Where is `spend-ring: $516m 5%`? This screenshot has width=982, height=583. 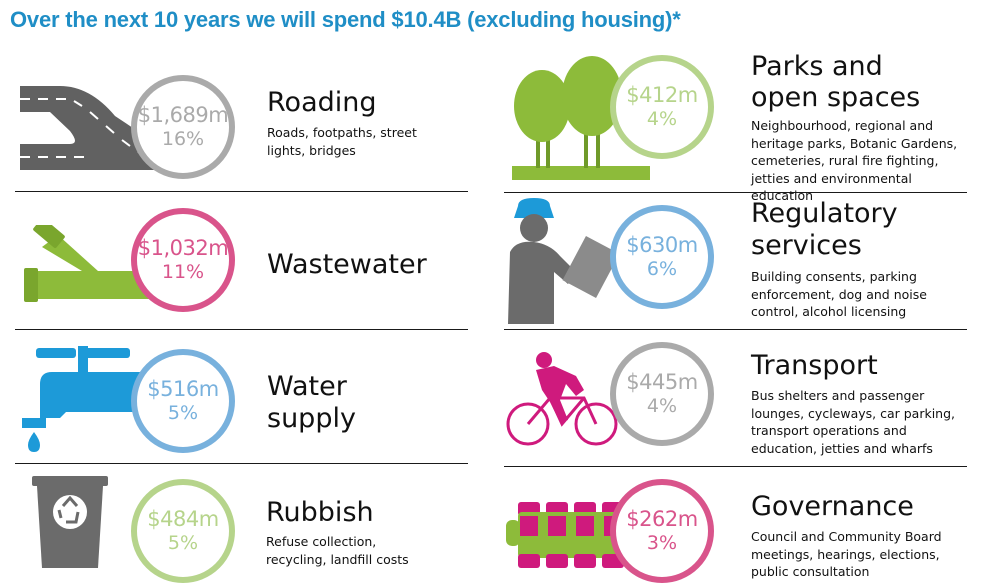
spend-ring: $516m 5% is located at coordinates (183, 401).